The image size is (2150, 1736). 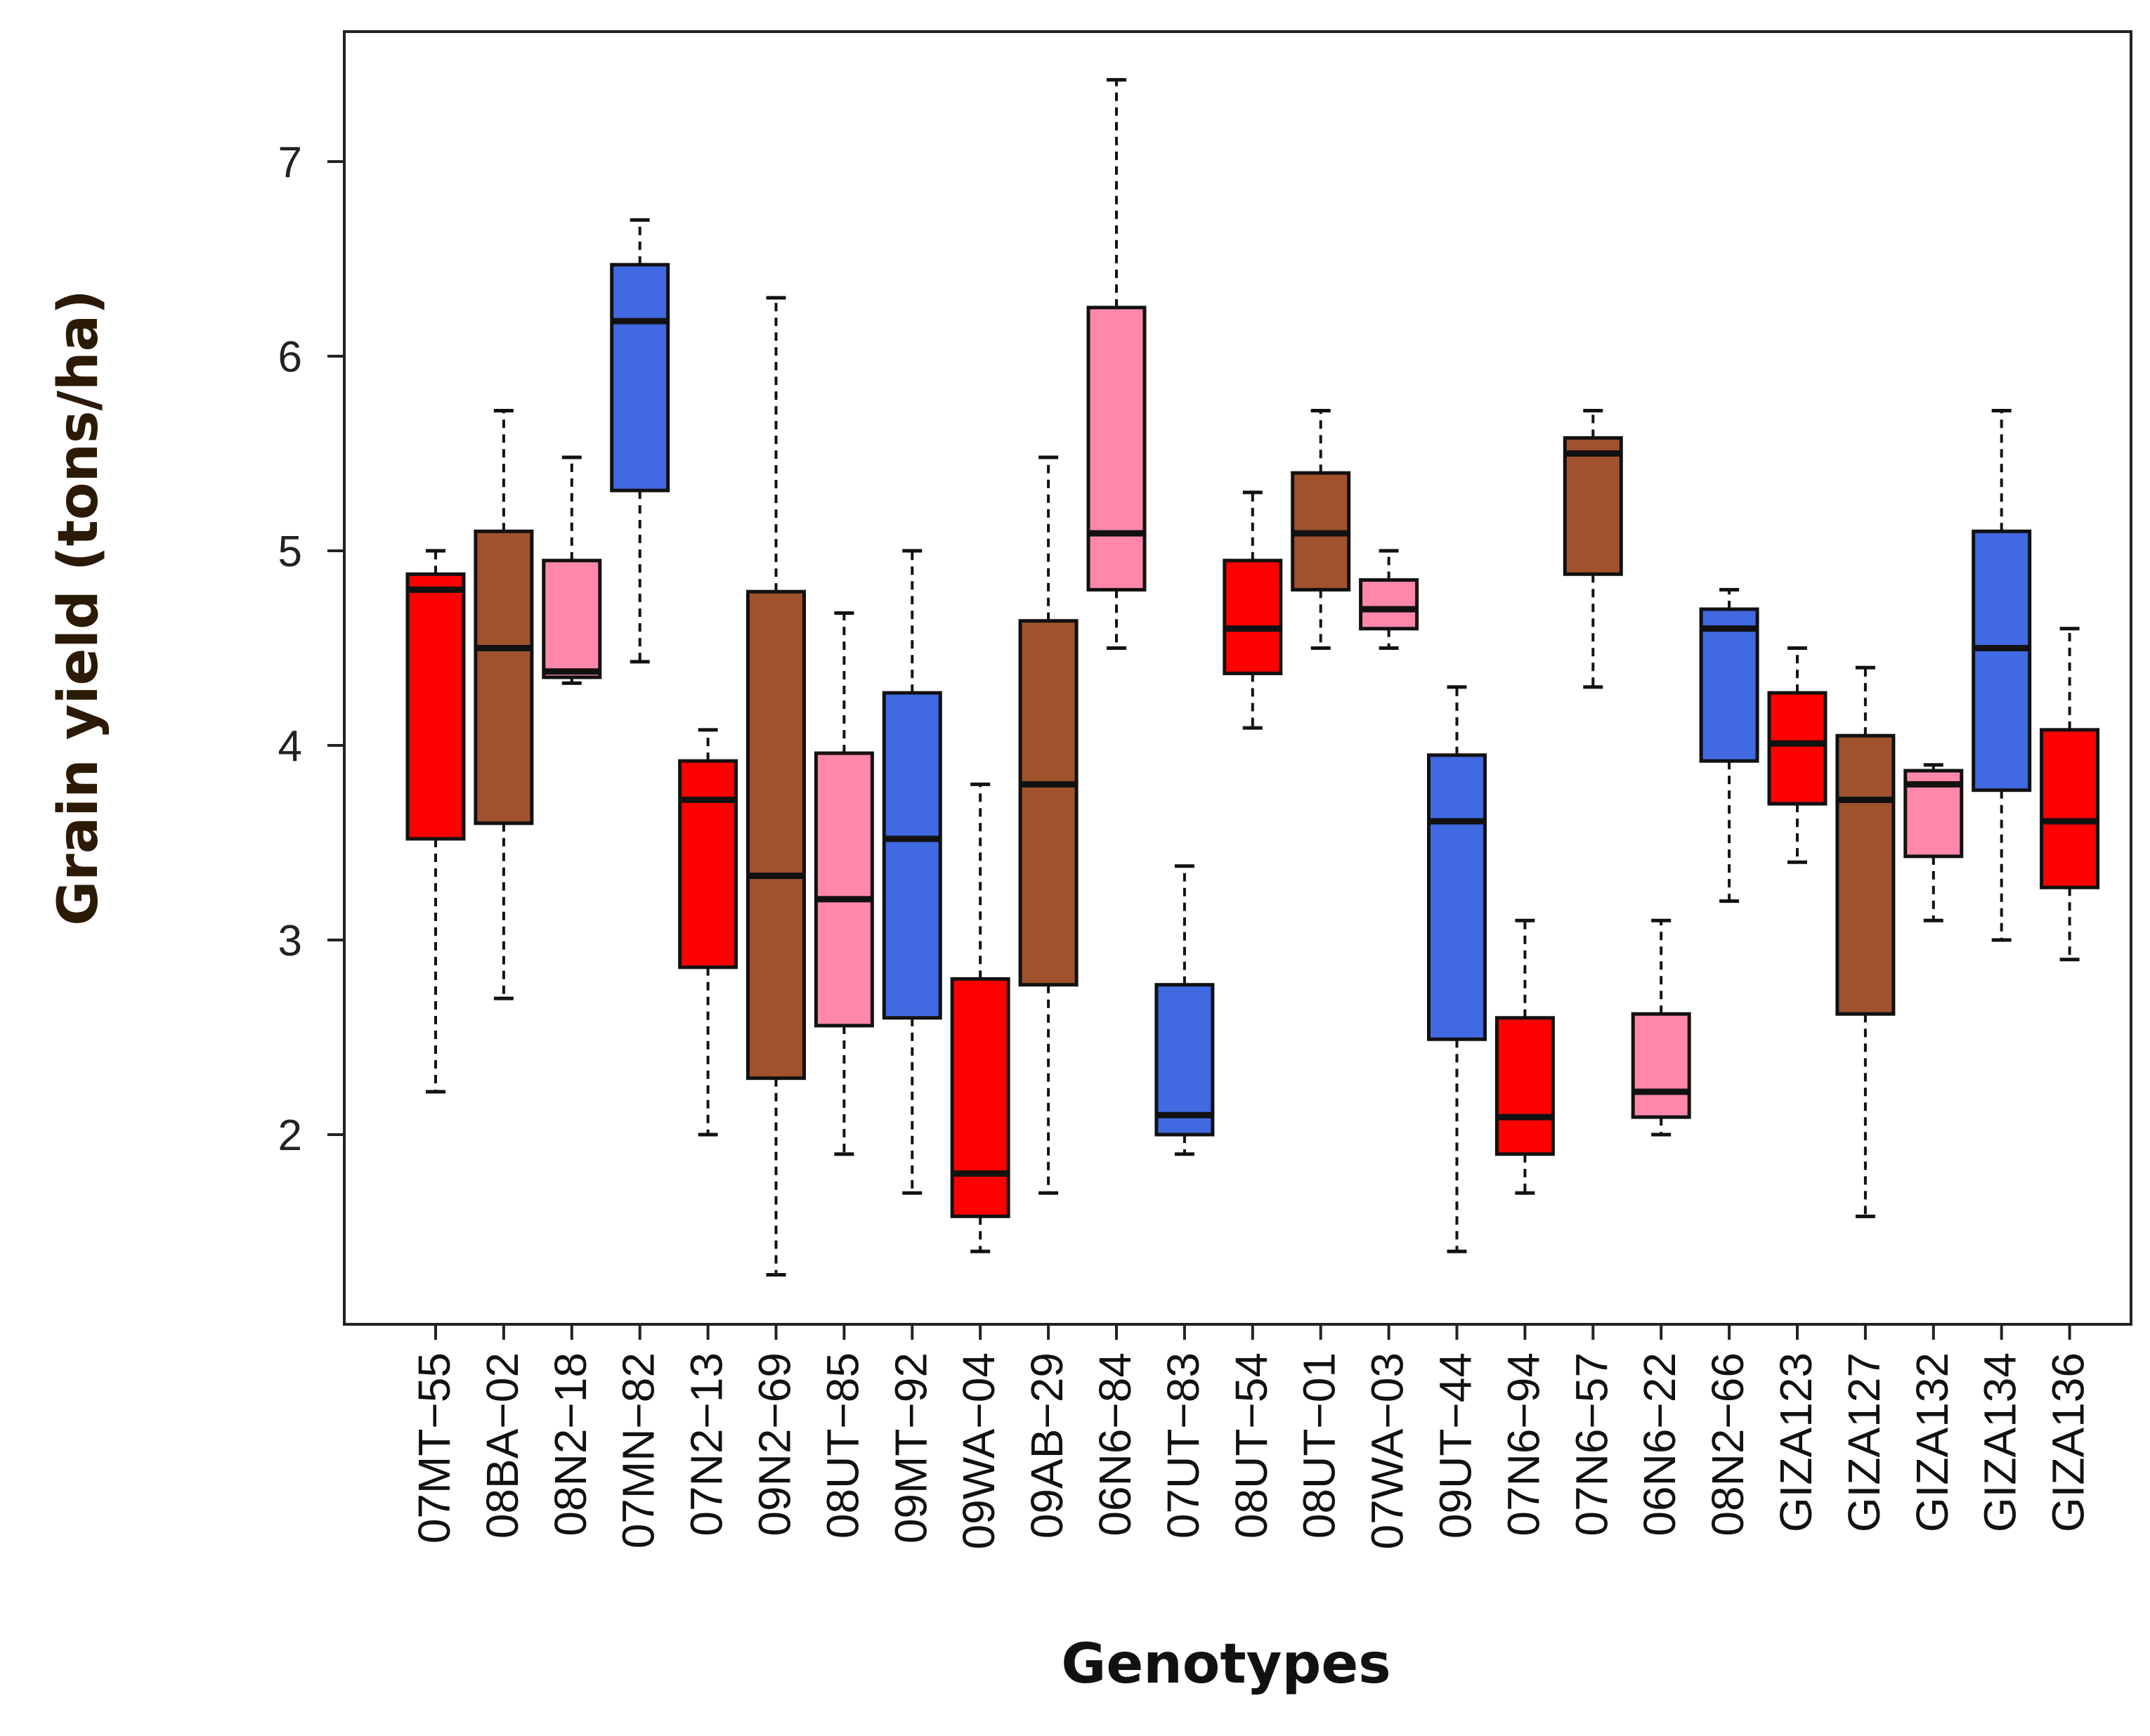 What do you see at coordinates (290, 357) in the screenshot?
I see `y-tick-label: 6` at bounding box center [290, 357].